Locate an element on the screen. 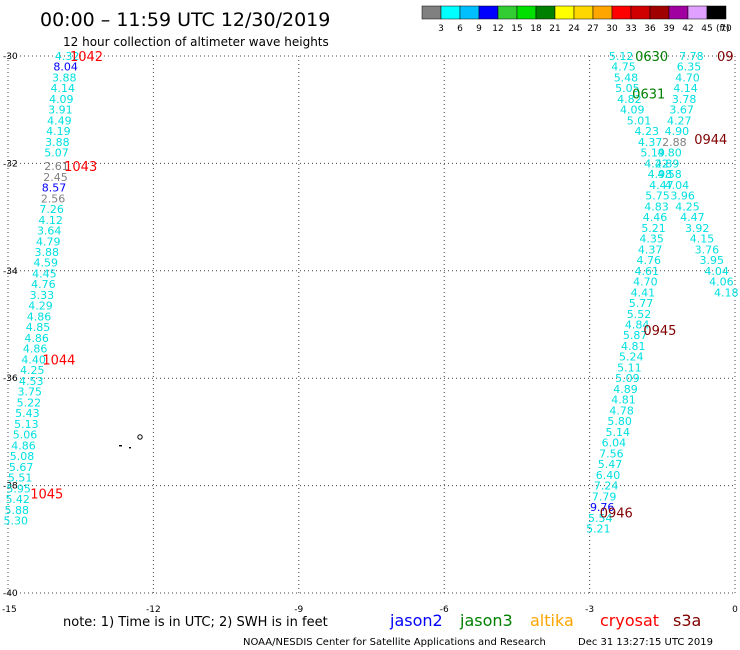 The image size is (740, 650). pass-time-label: 1044 is located at coordinates (58, 360).